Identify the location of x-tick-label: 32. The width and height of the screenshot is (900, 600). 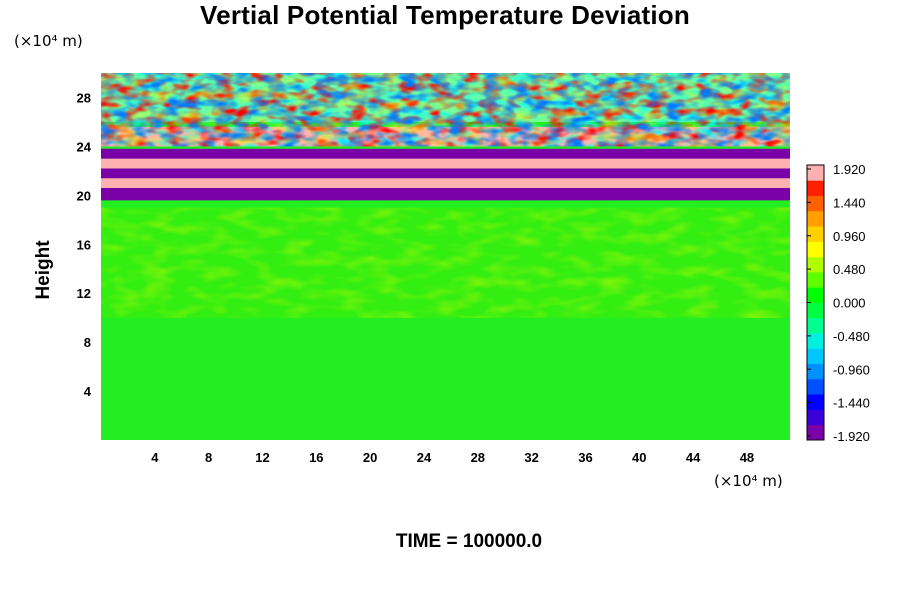
(531, 457).